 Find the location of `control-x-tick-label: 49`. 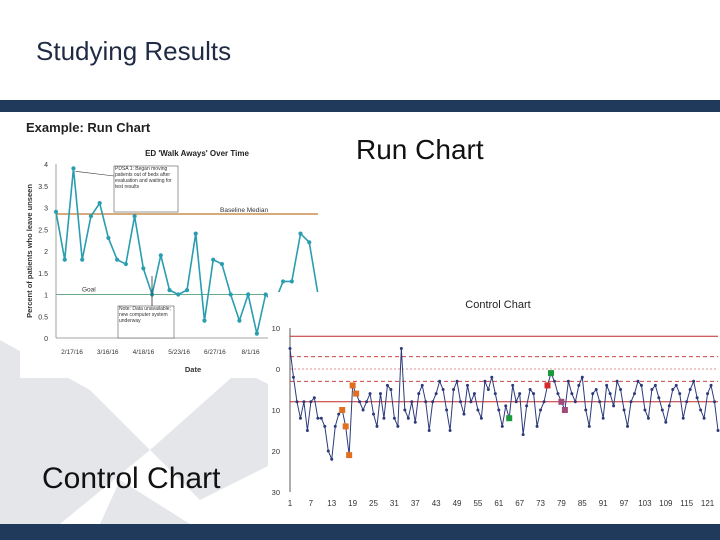

control-x-tick-label: 49 is located at coordinates (457, 503).